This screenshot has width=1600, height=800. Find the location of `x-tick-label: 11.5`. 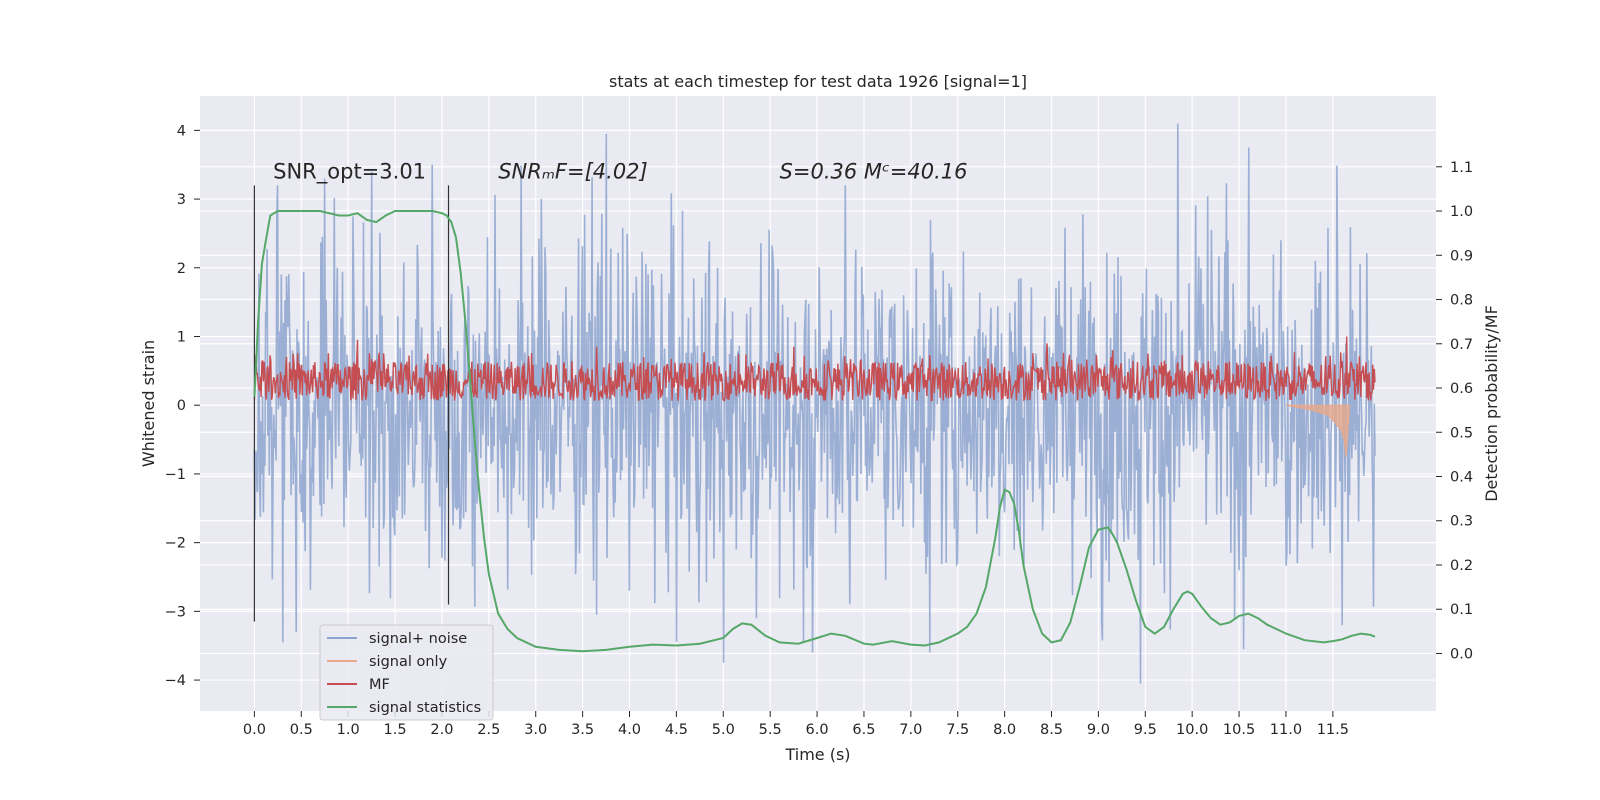

x-tick-label: 11.5 is located at coordinates (1333, 730).